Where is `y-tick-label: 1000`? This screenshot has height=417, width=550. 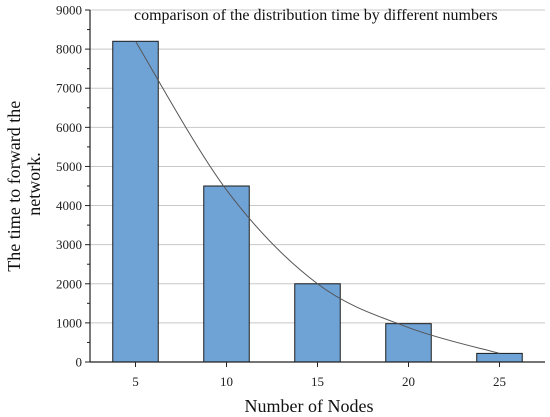 y-tick-label: 1000 is located at coordinates (69, 322).